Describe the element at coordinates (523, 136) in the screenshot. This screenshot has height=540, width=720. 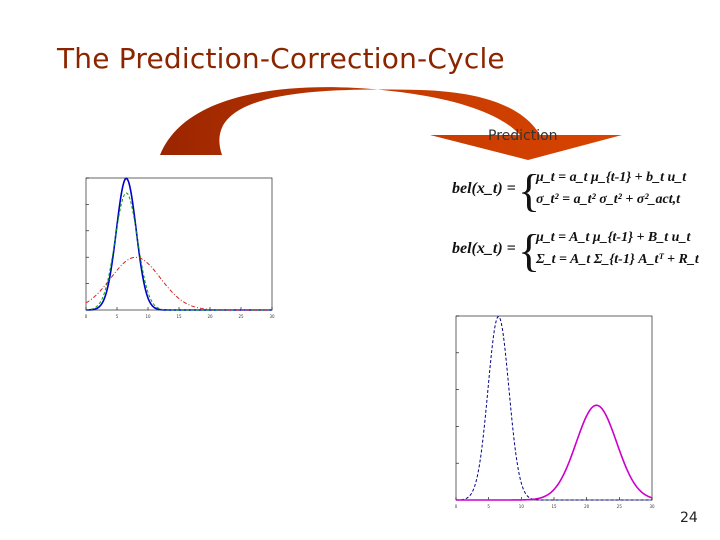
I see `prediction-label: Prediction` at that location.